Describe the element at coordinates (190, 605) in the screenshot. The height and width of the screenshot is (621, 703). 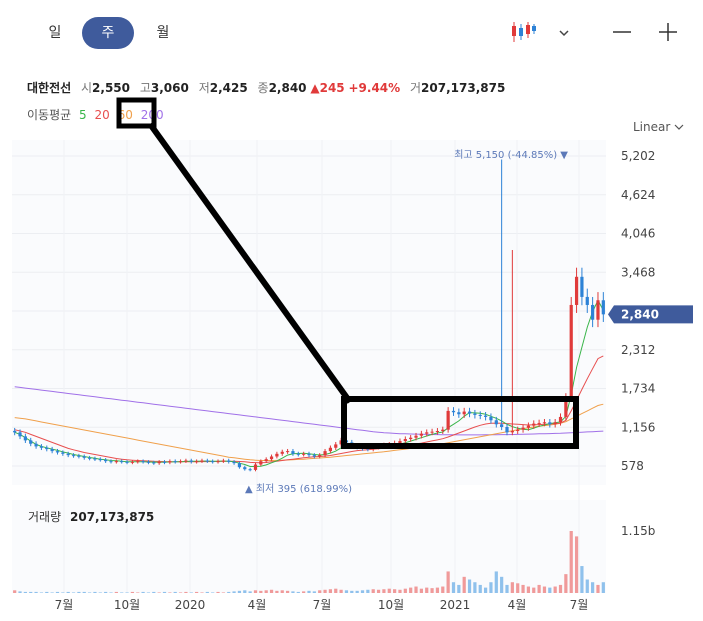
I see `x-tick-label: 2020` at that location.